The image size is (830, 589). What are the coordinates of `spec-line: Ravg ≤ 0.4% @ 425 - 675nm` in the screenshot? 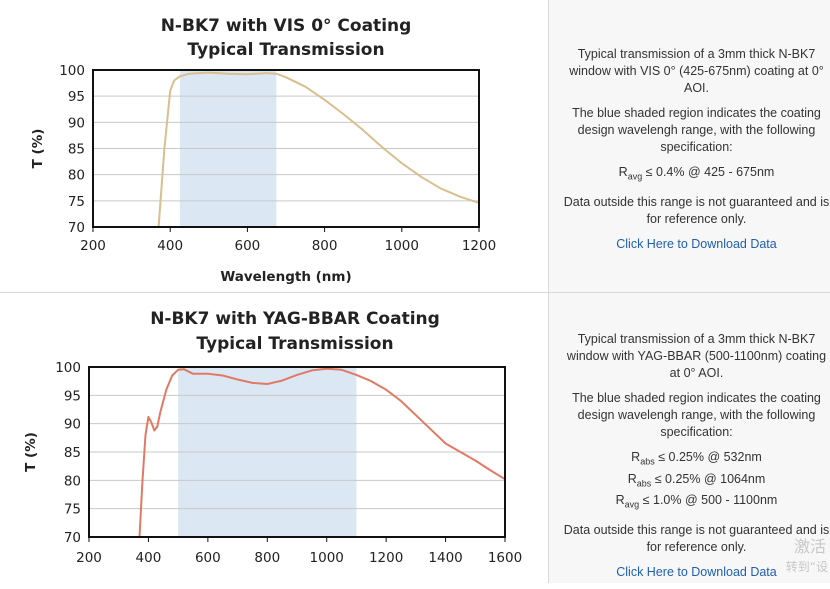 It's located at (696, 173).